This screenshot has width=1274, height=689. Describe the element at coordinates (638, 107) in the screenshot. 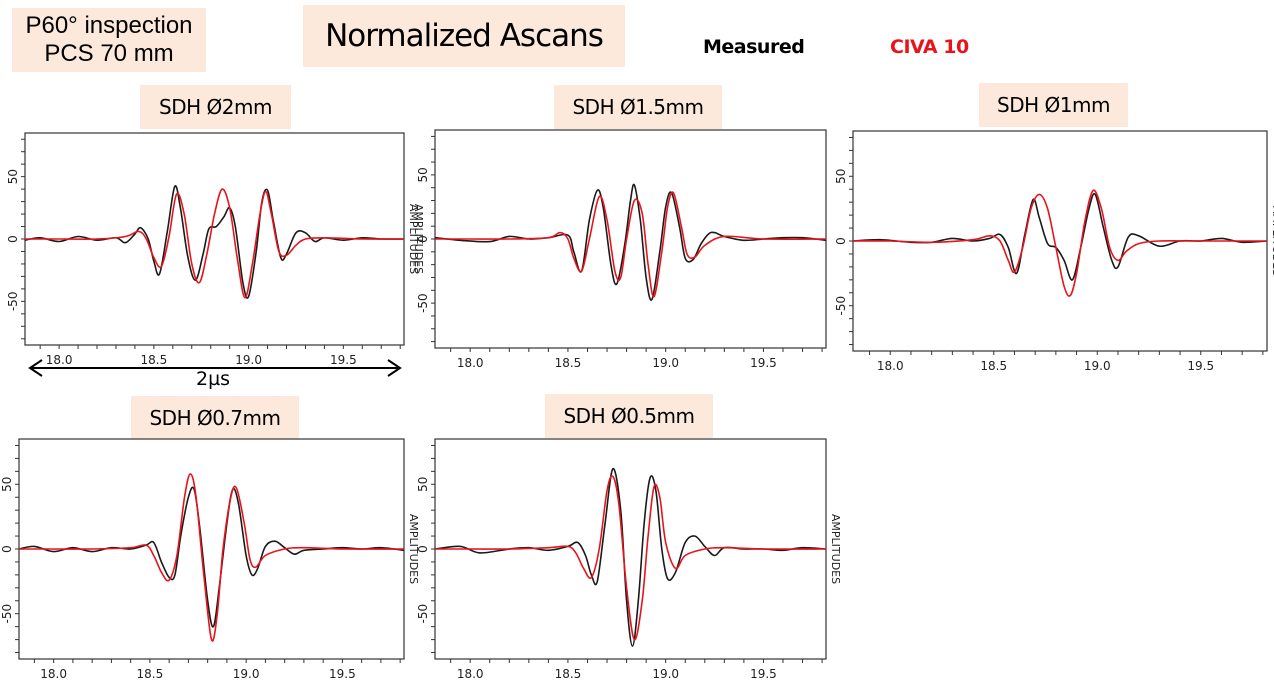

I see `chart-title: SDH Ø1.5mm` at that location.